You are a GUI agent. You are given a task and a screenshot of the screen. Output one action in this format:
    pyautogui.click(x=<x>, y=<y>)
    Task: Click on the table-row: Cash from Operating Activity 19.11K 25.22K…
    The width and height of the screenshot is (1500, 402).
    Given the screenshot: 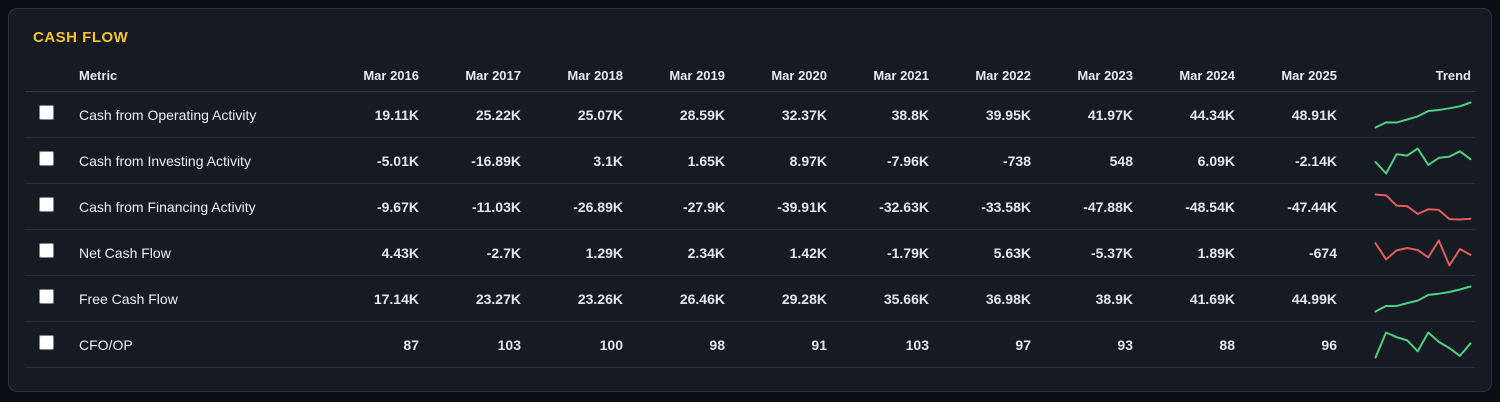 What is the action you would take?
    pyautogui.click(x=750, y=115)
    